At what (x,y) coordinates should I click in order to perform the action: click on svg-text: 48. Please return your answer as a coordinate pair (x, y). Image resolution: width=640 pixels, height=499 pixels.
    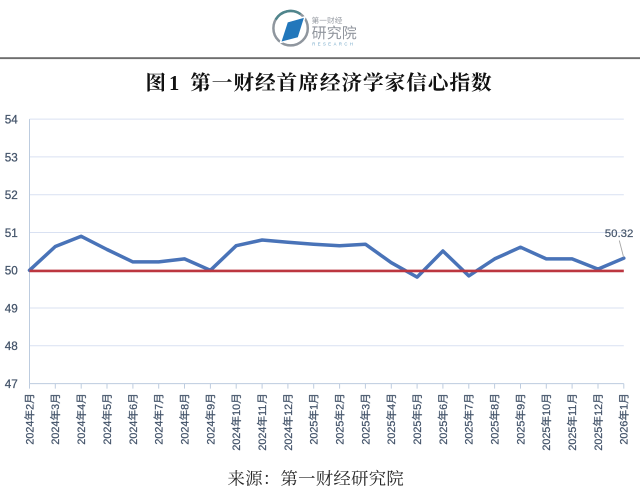
    Looking at the image, I should click on (11, 346).